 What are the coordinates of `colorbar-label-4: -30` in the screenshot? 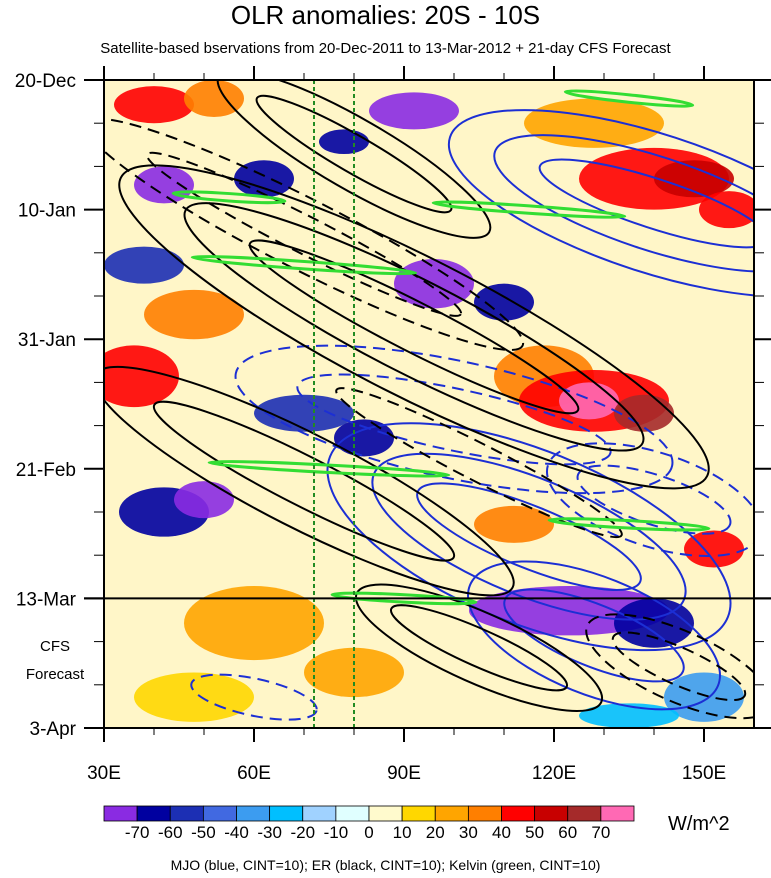 It's located at (269, 832).